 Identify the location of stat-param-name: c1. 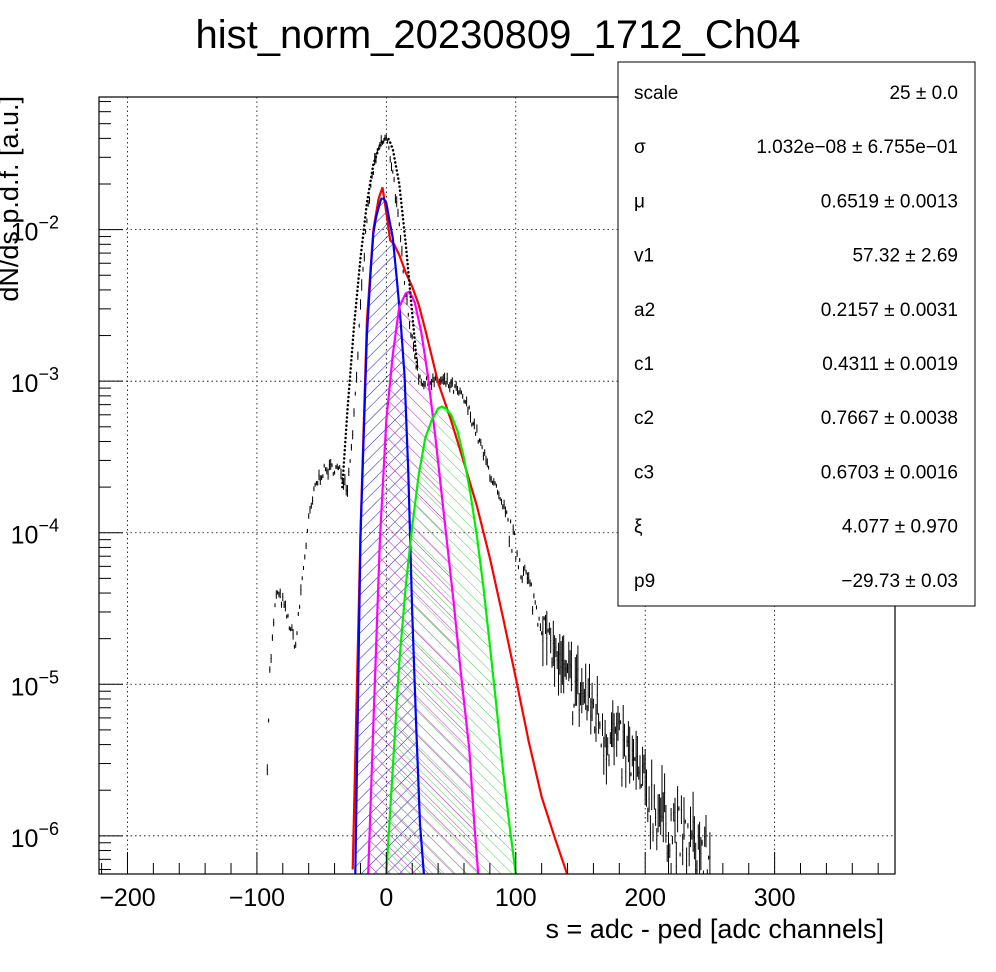
(644, 364).